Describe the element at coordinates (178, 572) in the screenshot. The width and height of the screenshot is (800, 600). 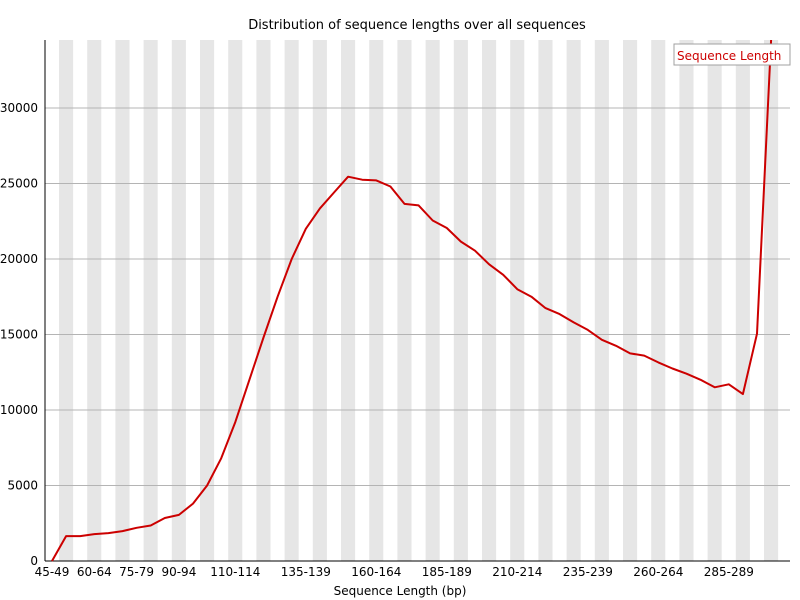
I see `x-tick-label: 90-94` at that location.